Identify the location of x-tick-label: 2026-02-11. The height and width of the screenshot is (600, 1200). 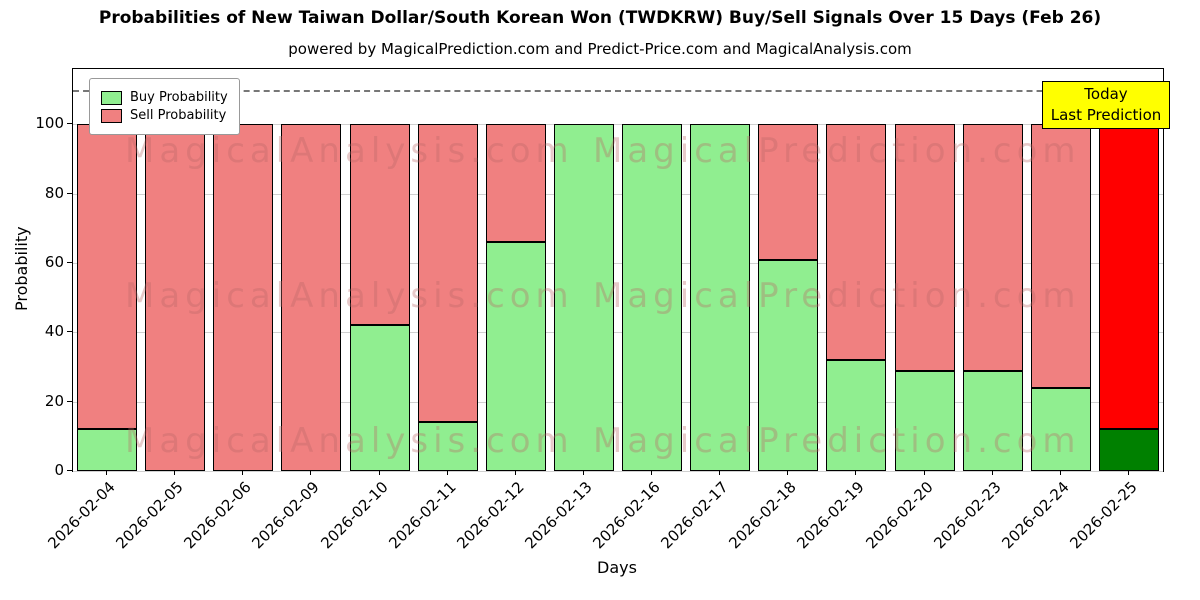
(422, 515).